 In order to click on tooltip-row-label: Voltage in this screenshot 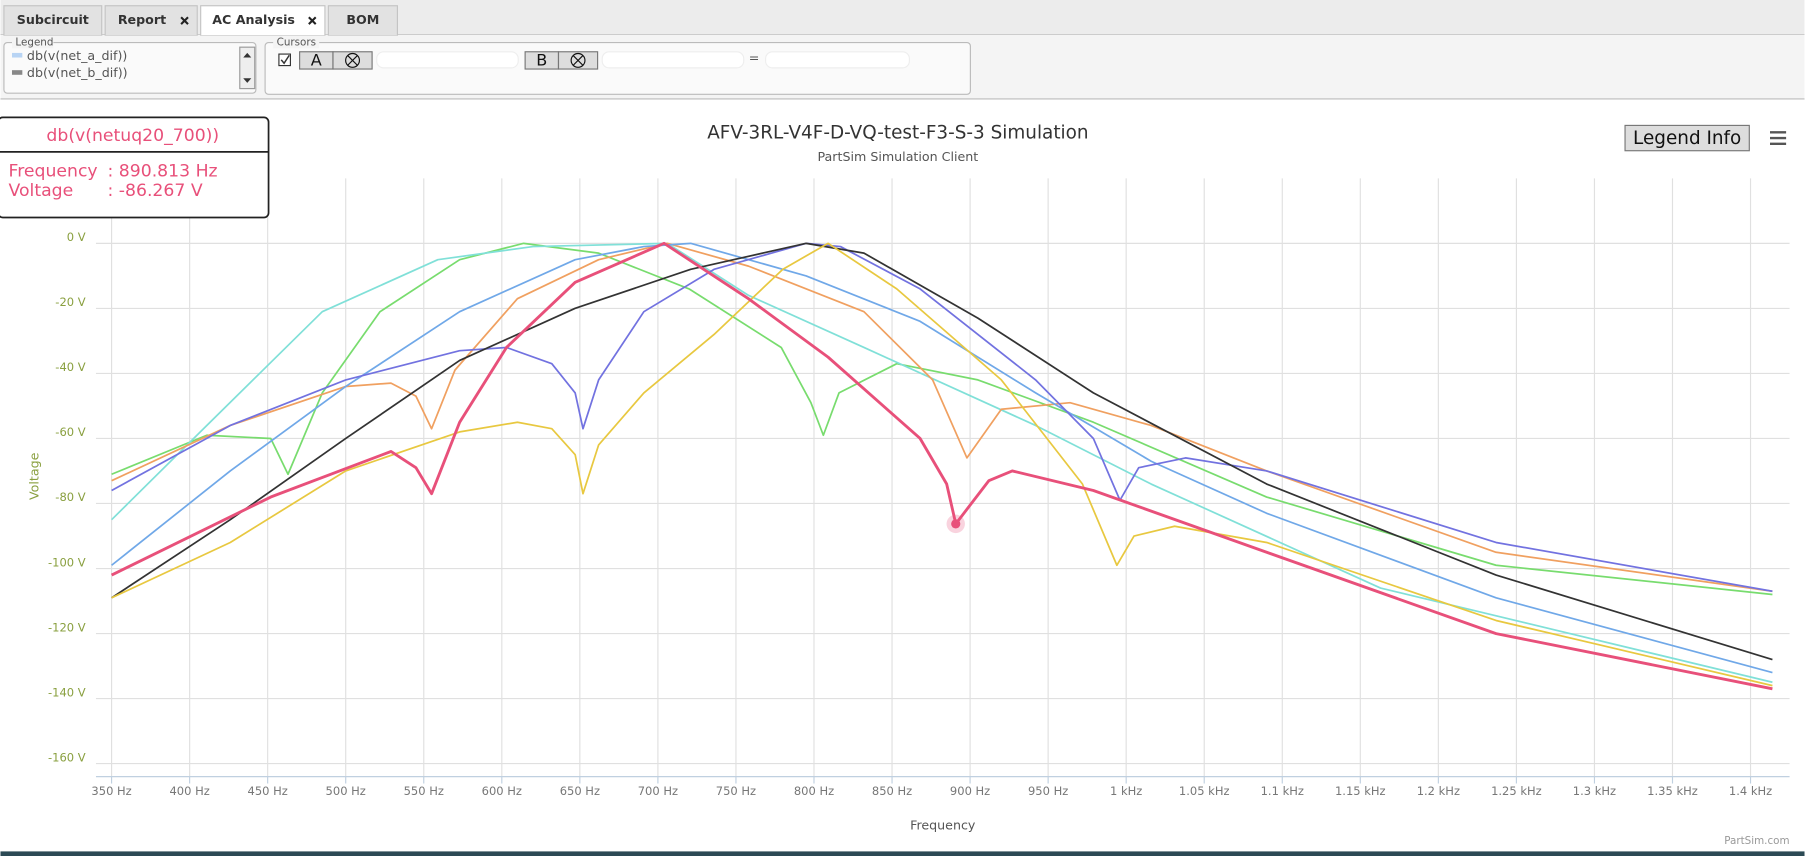, I will do `click(41, 191)`.